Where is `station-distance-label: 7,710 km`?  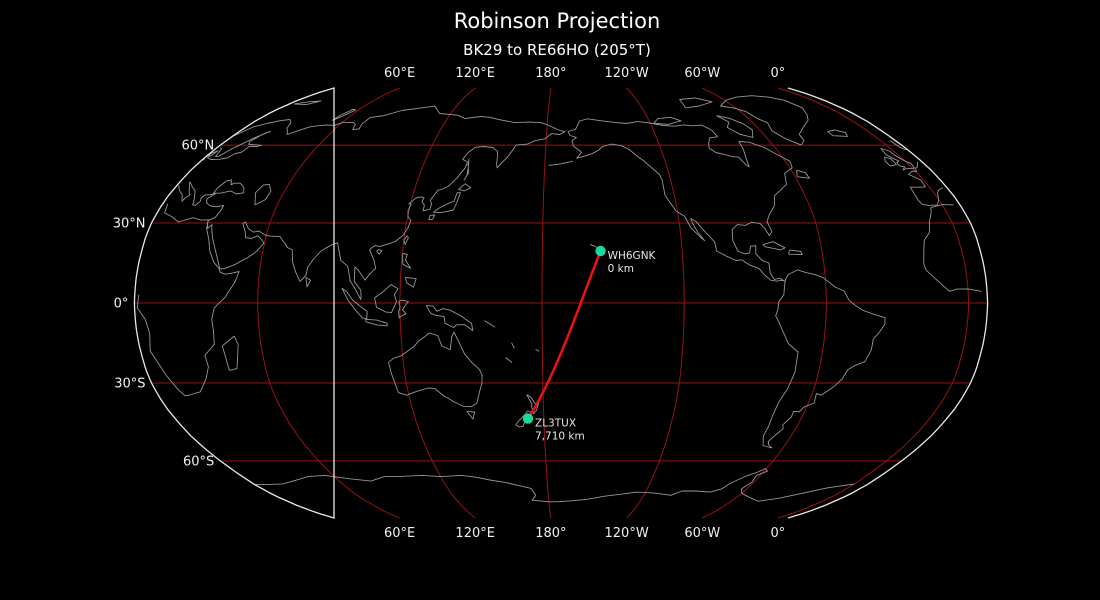 station-distance-label: 7,710 km is located at coordinates (560, 437).